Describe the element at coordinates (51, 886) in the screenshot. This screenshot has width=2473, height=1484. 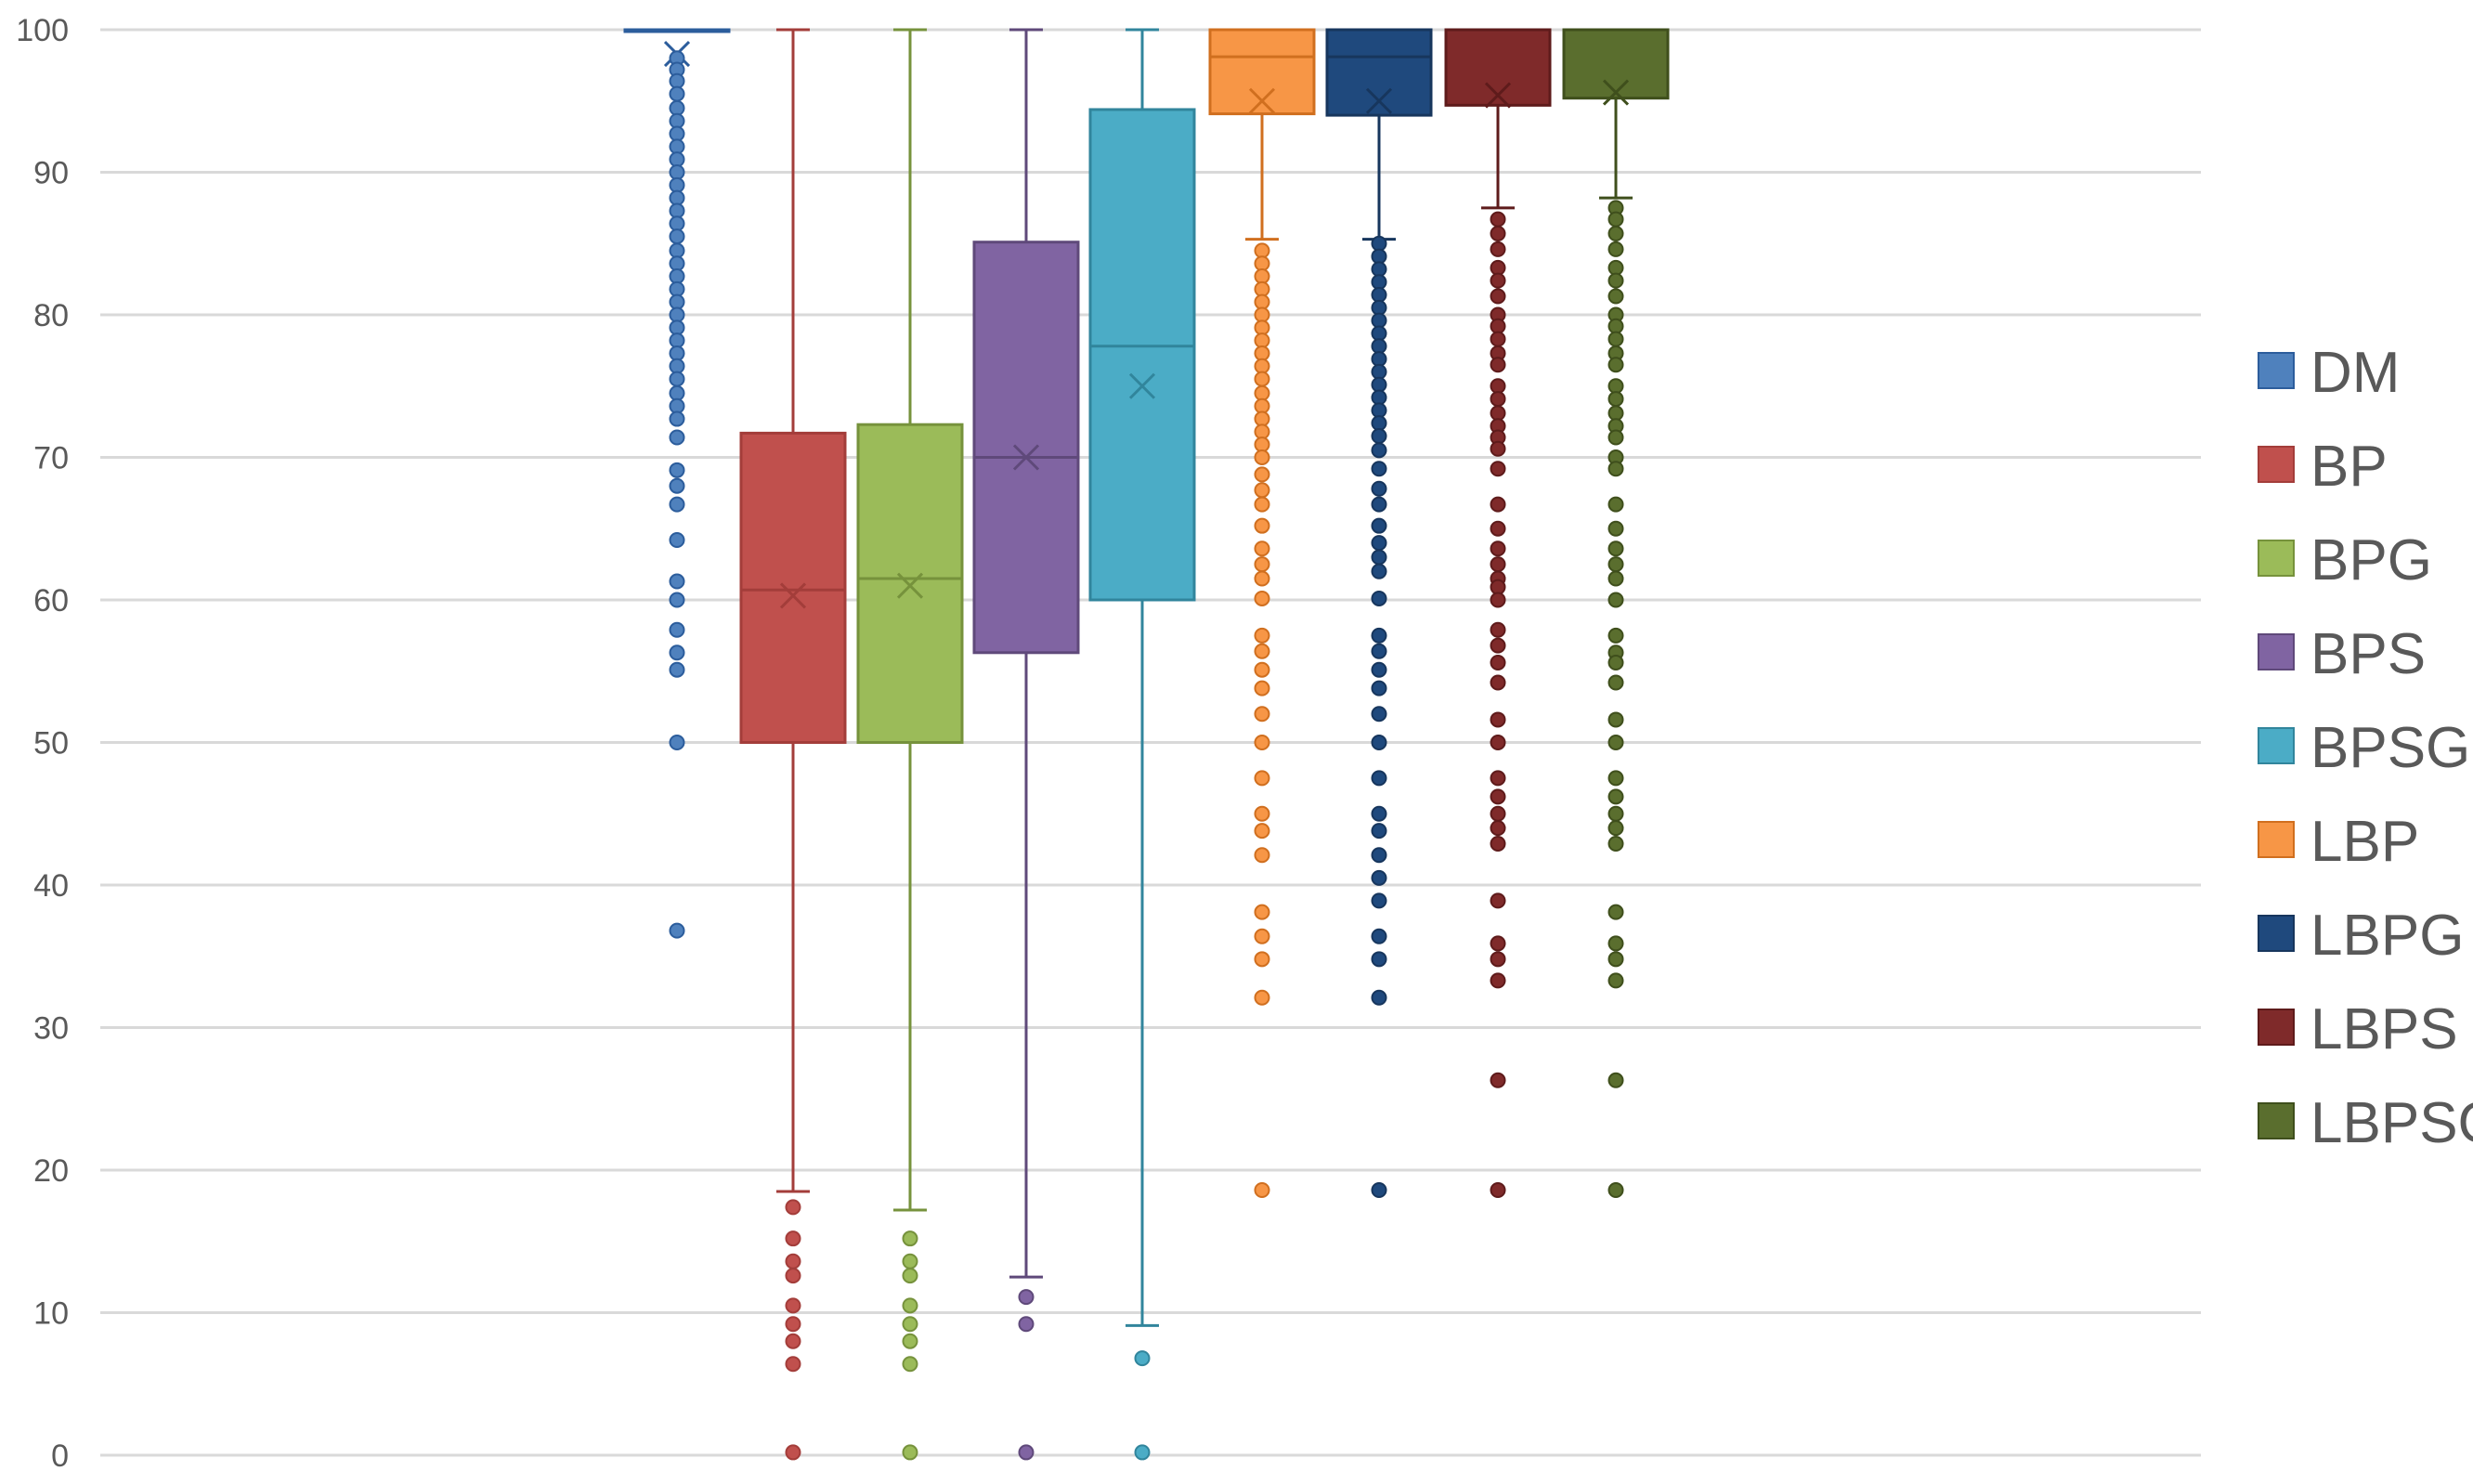
I see `y-tick-label: 40` at that location.